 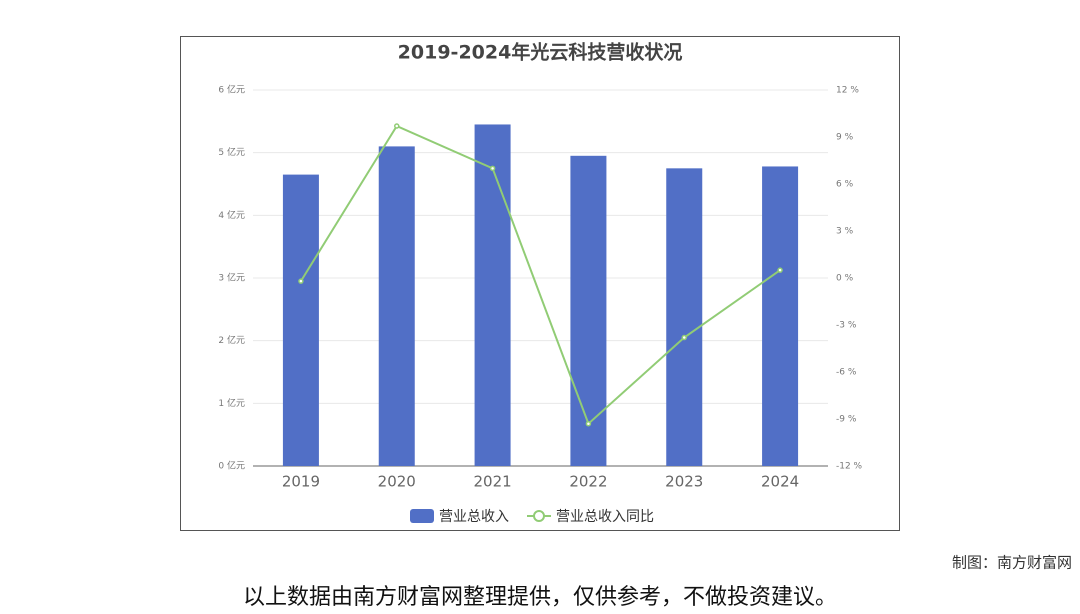 I want to click on chart-title: 2019-2024年光云科技营收状况, so click(x=540, y=52).